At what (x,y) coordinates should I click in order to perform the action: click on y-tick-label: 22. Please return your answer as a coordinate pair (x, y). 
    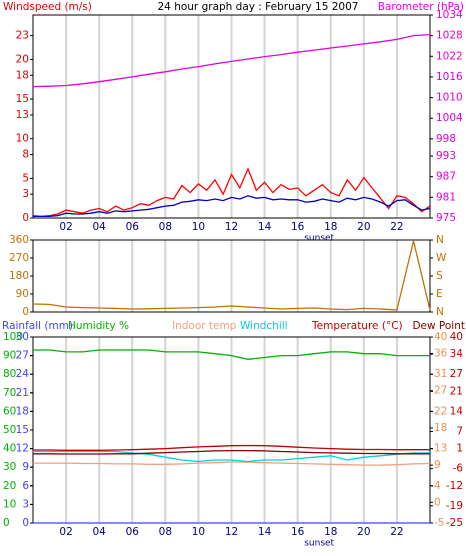
    Looking at the image, I should click on (440, 411).